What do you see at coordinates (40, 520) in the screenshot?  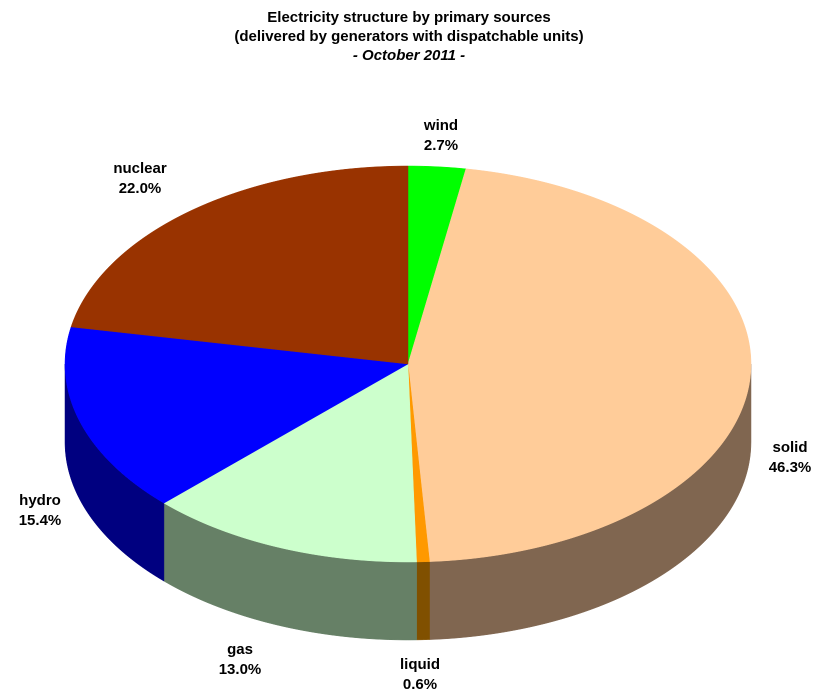 I see `slice-value-hydro: 15.4%` at bounding box center [40, 520].